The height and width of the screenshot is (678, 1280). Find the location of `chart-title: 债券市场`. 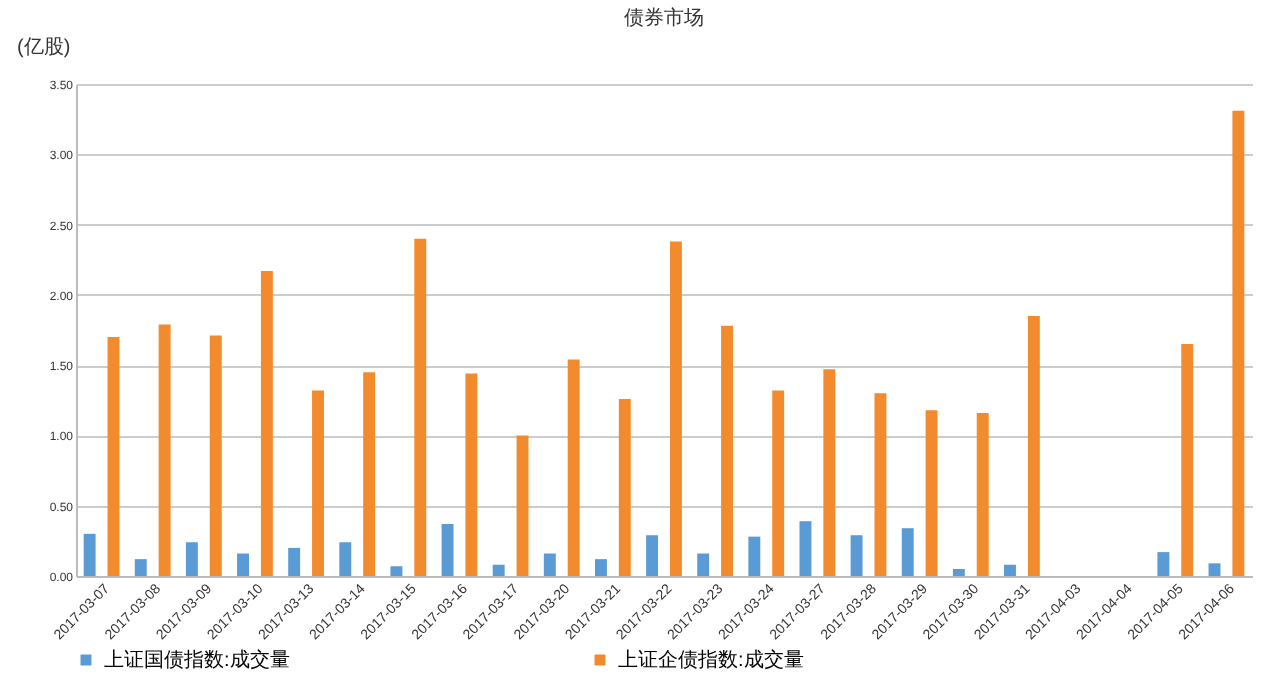

chart-title: 债券市场 is located at coordinates (664, 18).